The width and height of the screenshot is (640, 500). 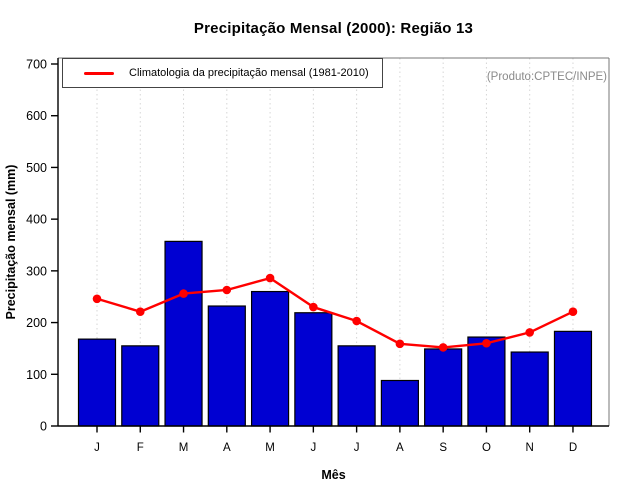 What do you see at coordinates (43, 427) in the screenshot?
I see `y-tick-label: 0` at bounding box center [43, 427].